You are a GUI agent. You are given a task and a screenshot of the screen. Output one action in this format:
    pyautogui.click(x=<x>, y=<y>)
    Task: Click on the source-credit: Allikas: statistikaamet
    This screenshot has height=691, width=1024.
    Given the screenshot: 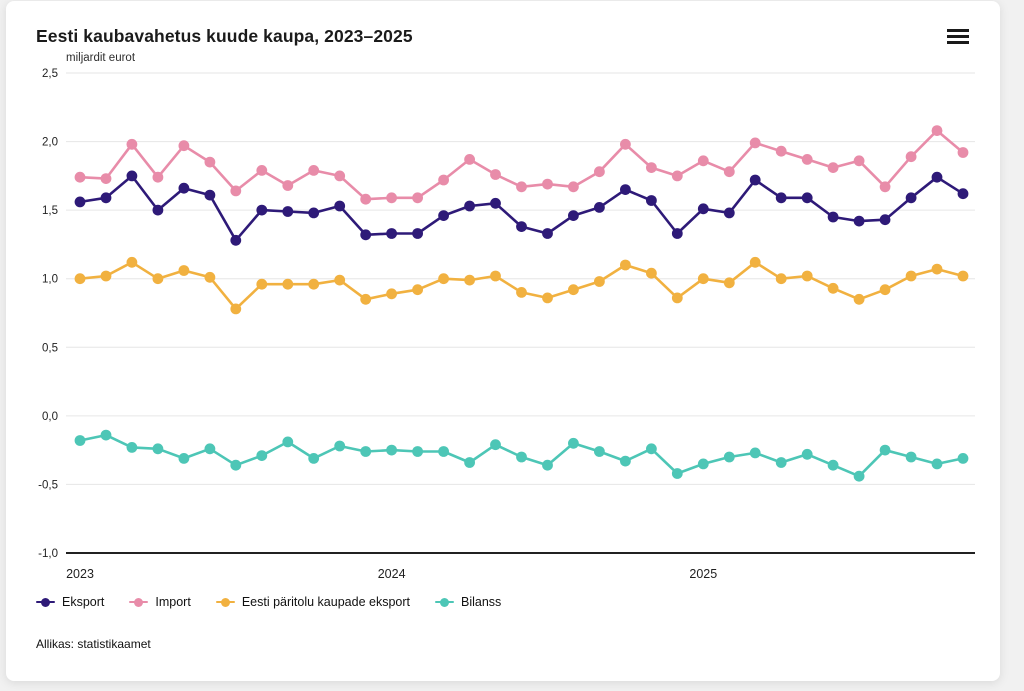 What is the action you would take?
    pyautogui.click(x=93, y=644)
    